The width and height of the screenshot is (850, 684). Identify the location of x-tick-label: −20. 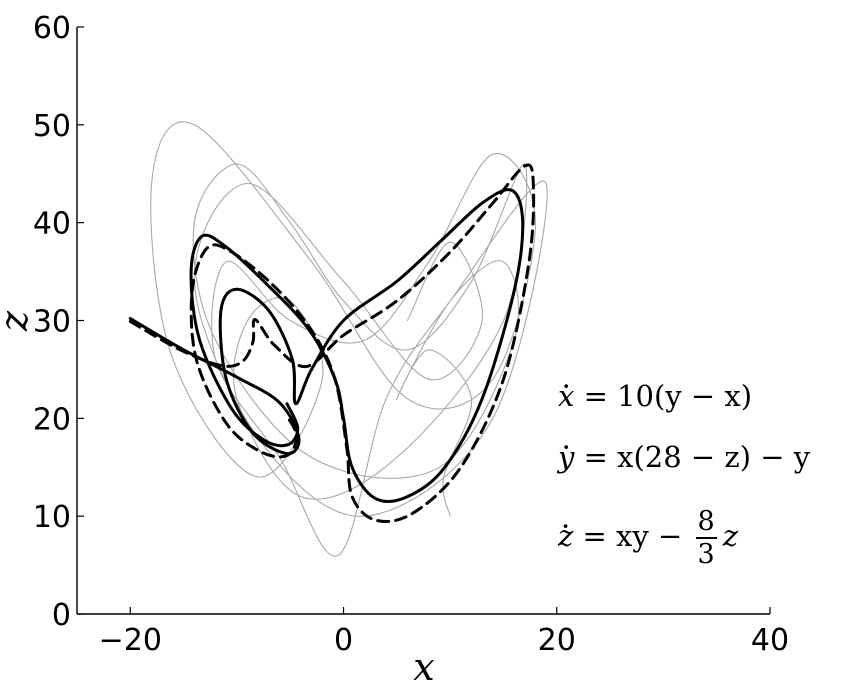
(130, 640).